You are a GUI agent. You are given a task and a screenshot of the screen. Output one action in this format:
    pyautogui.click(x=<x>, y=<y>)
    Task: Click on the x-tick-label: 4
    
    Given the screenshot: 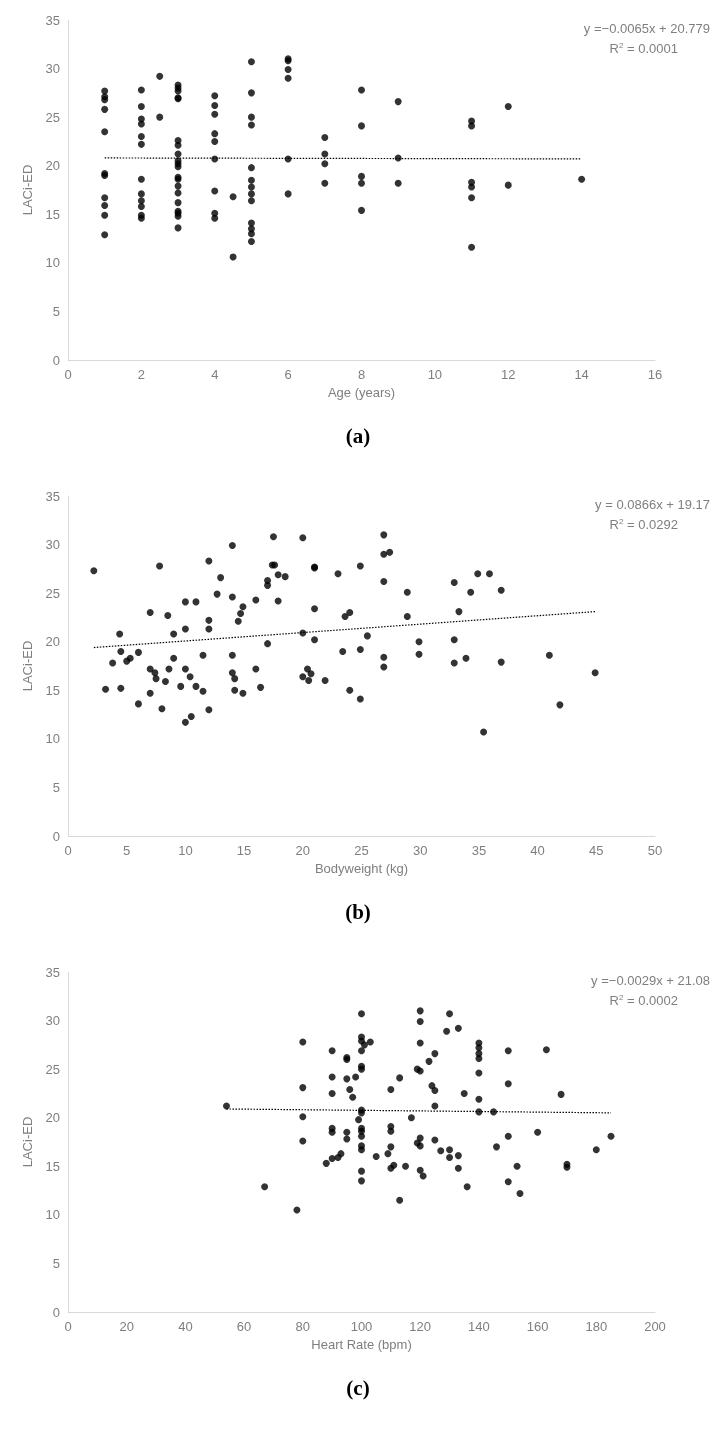 What is the action you would take?
    pyautogui.click(x=215, y=374)
    